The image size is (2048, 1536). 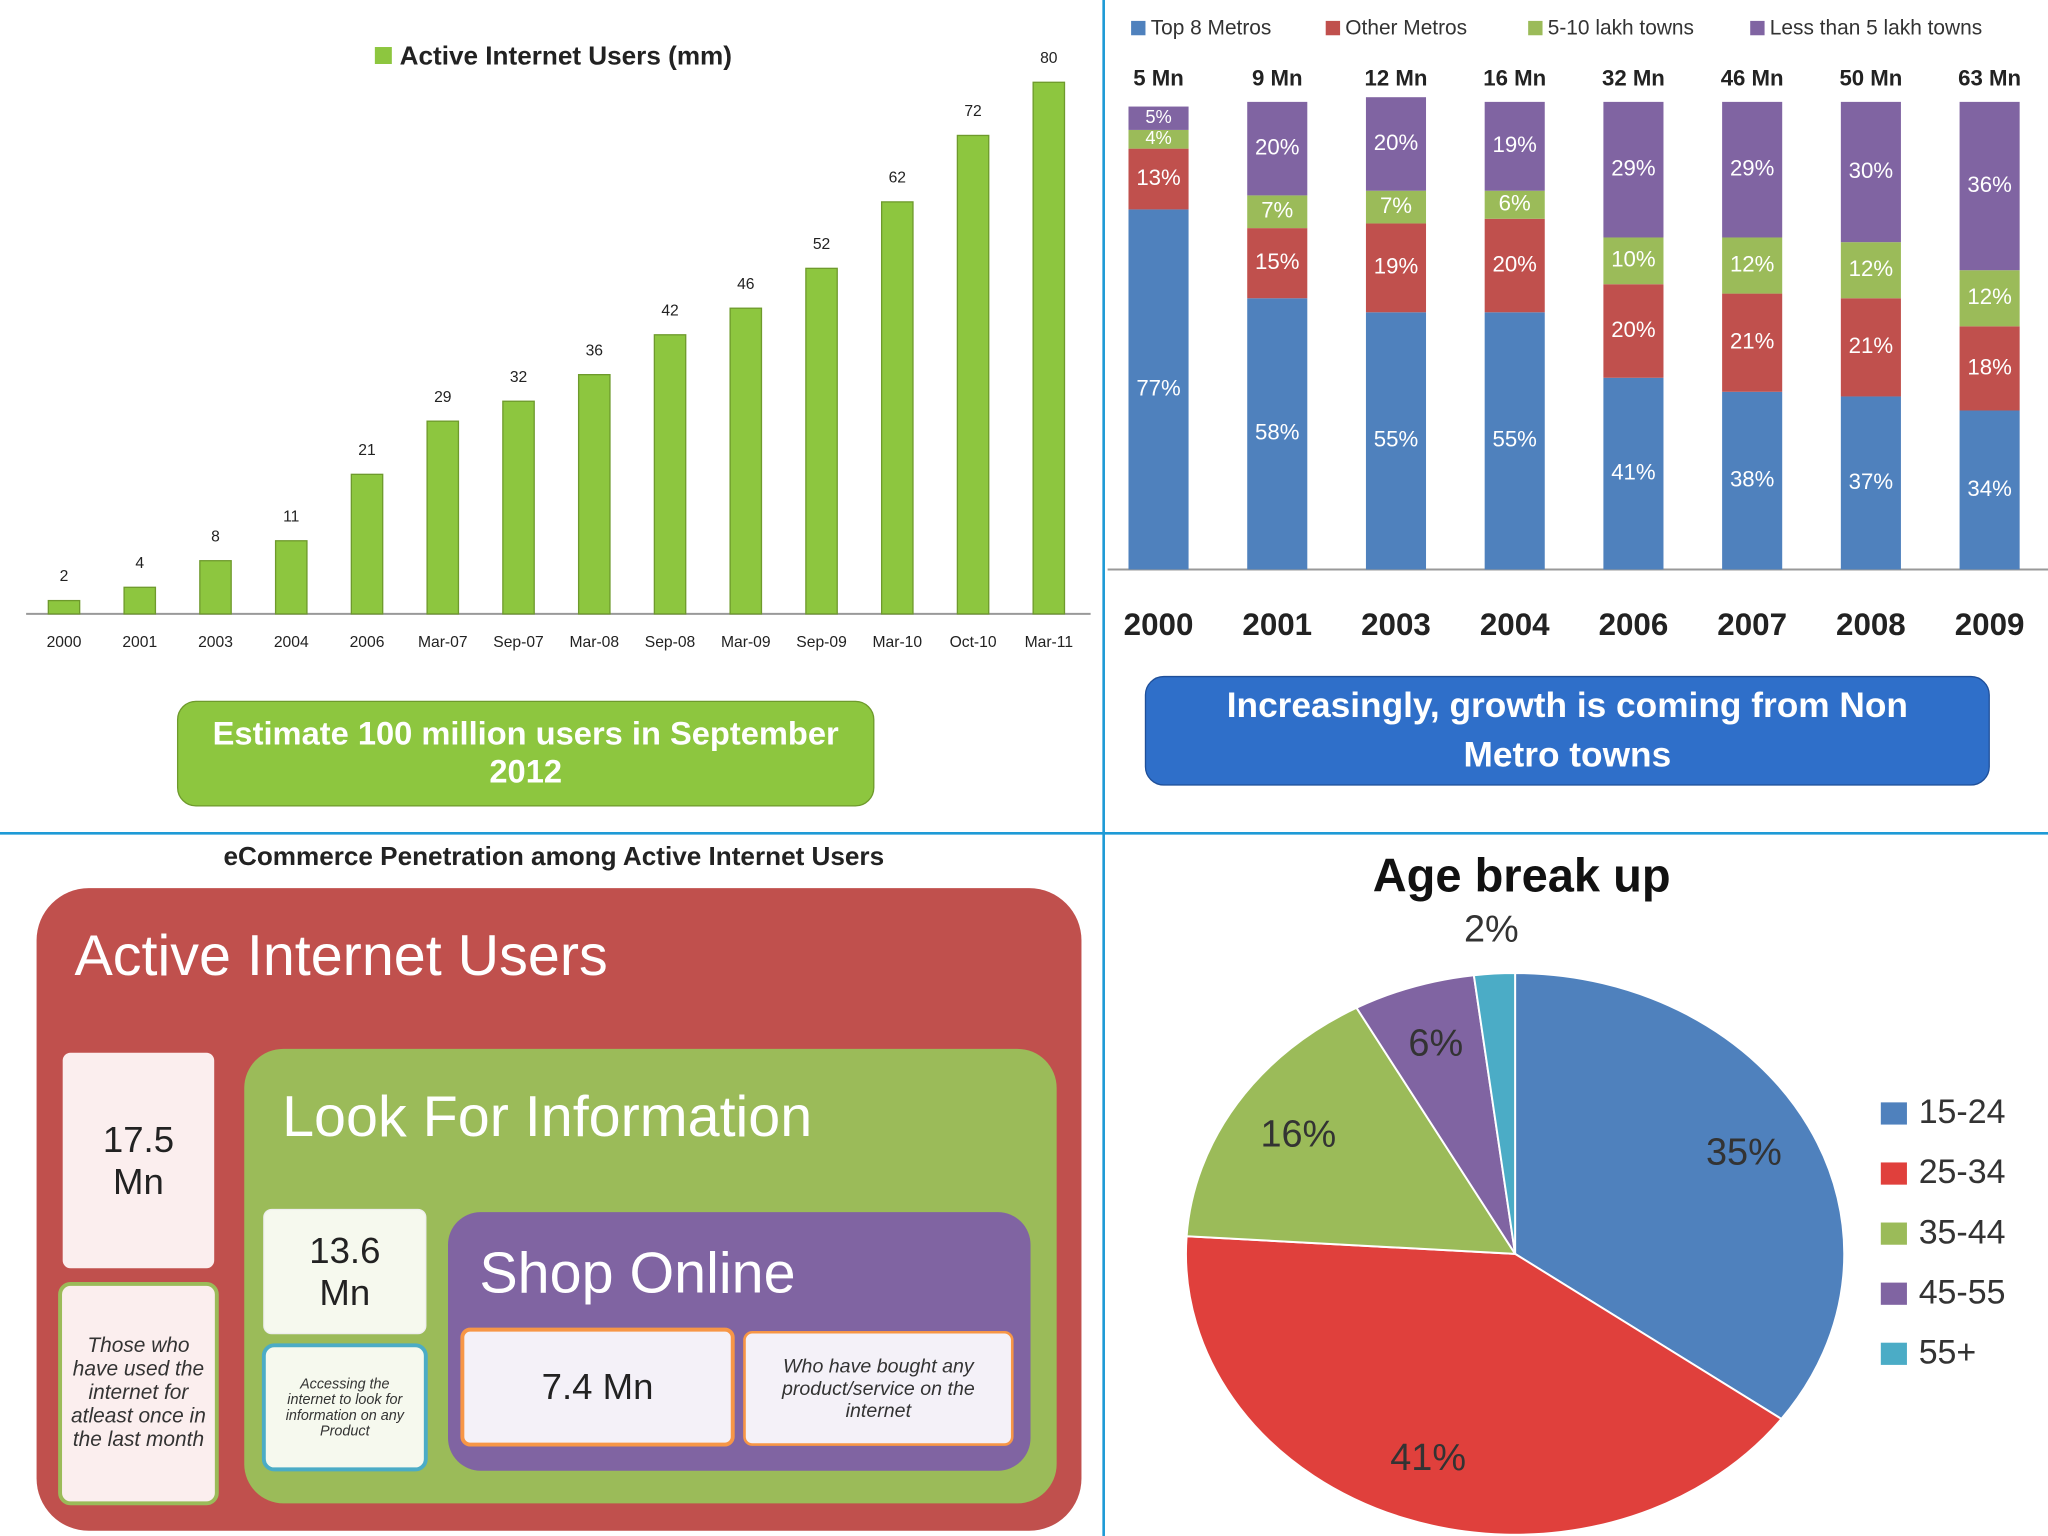 What do you see at coordinates (1491, 930) in the screenshot?
I see `slice-label: 2%` at bounding box center [1491, 930].